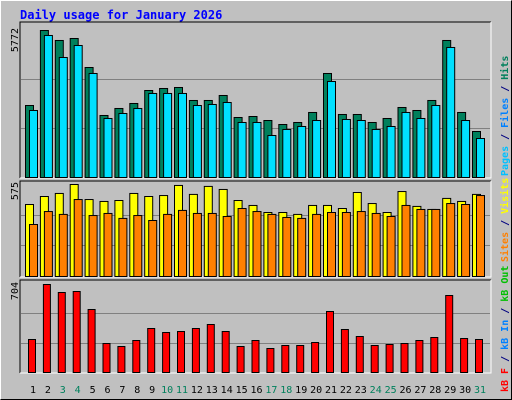  Describe the element at coordinates (121, 15) in the screenshot. I see `chart-title: Daily usage for January 2026` at that location.